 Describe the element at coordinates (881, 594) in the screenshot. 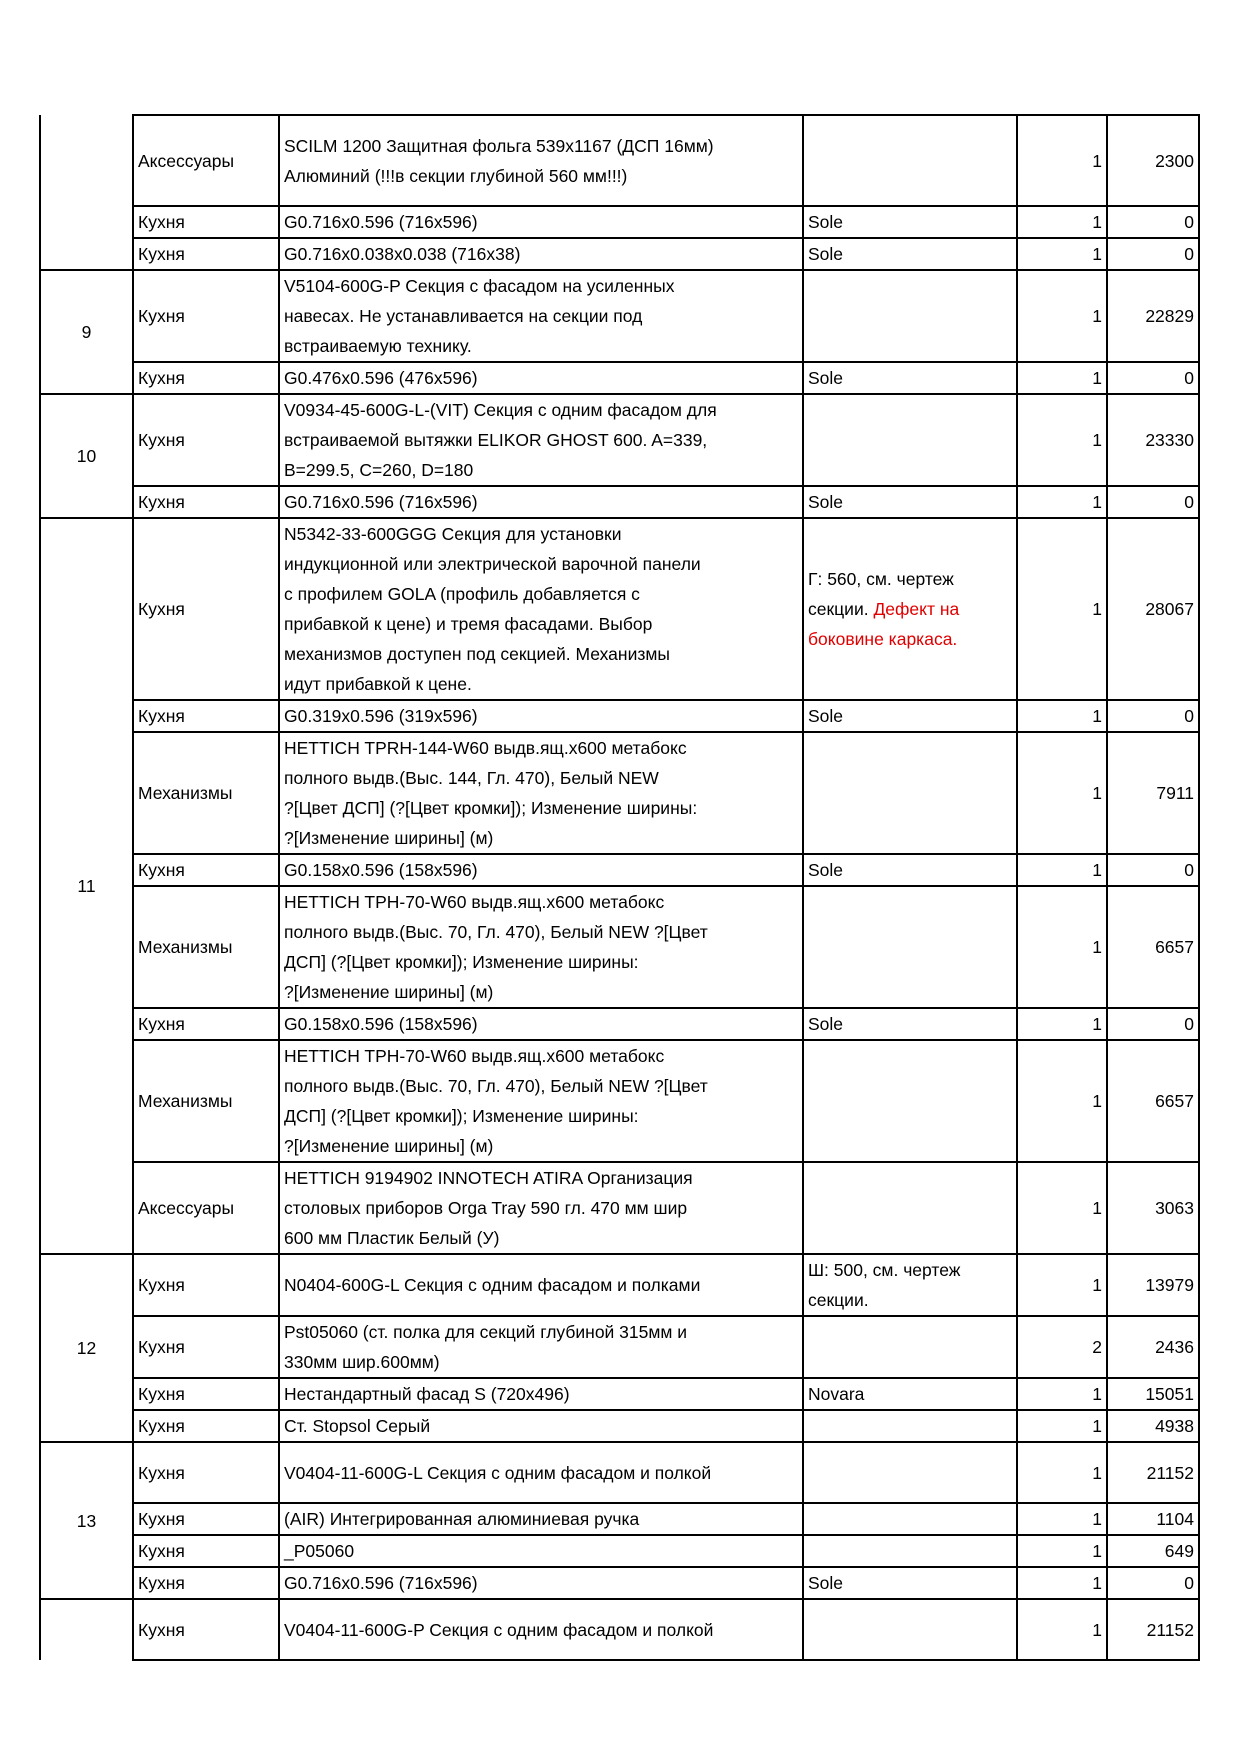

I see `note-text: Г: 560, см. чертеж секции.` at that location.